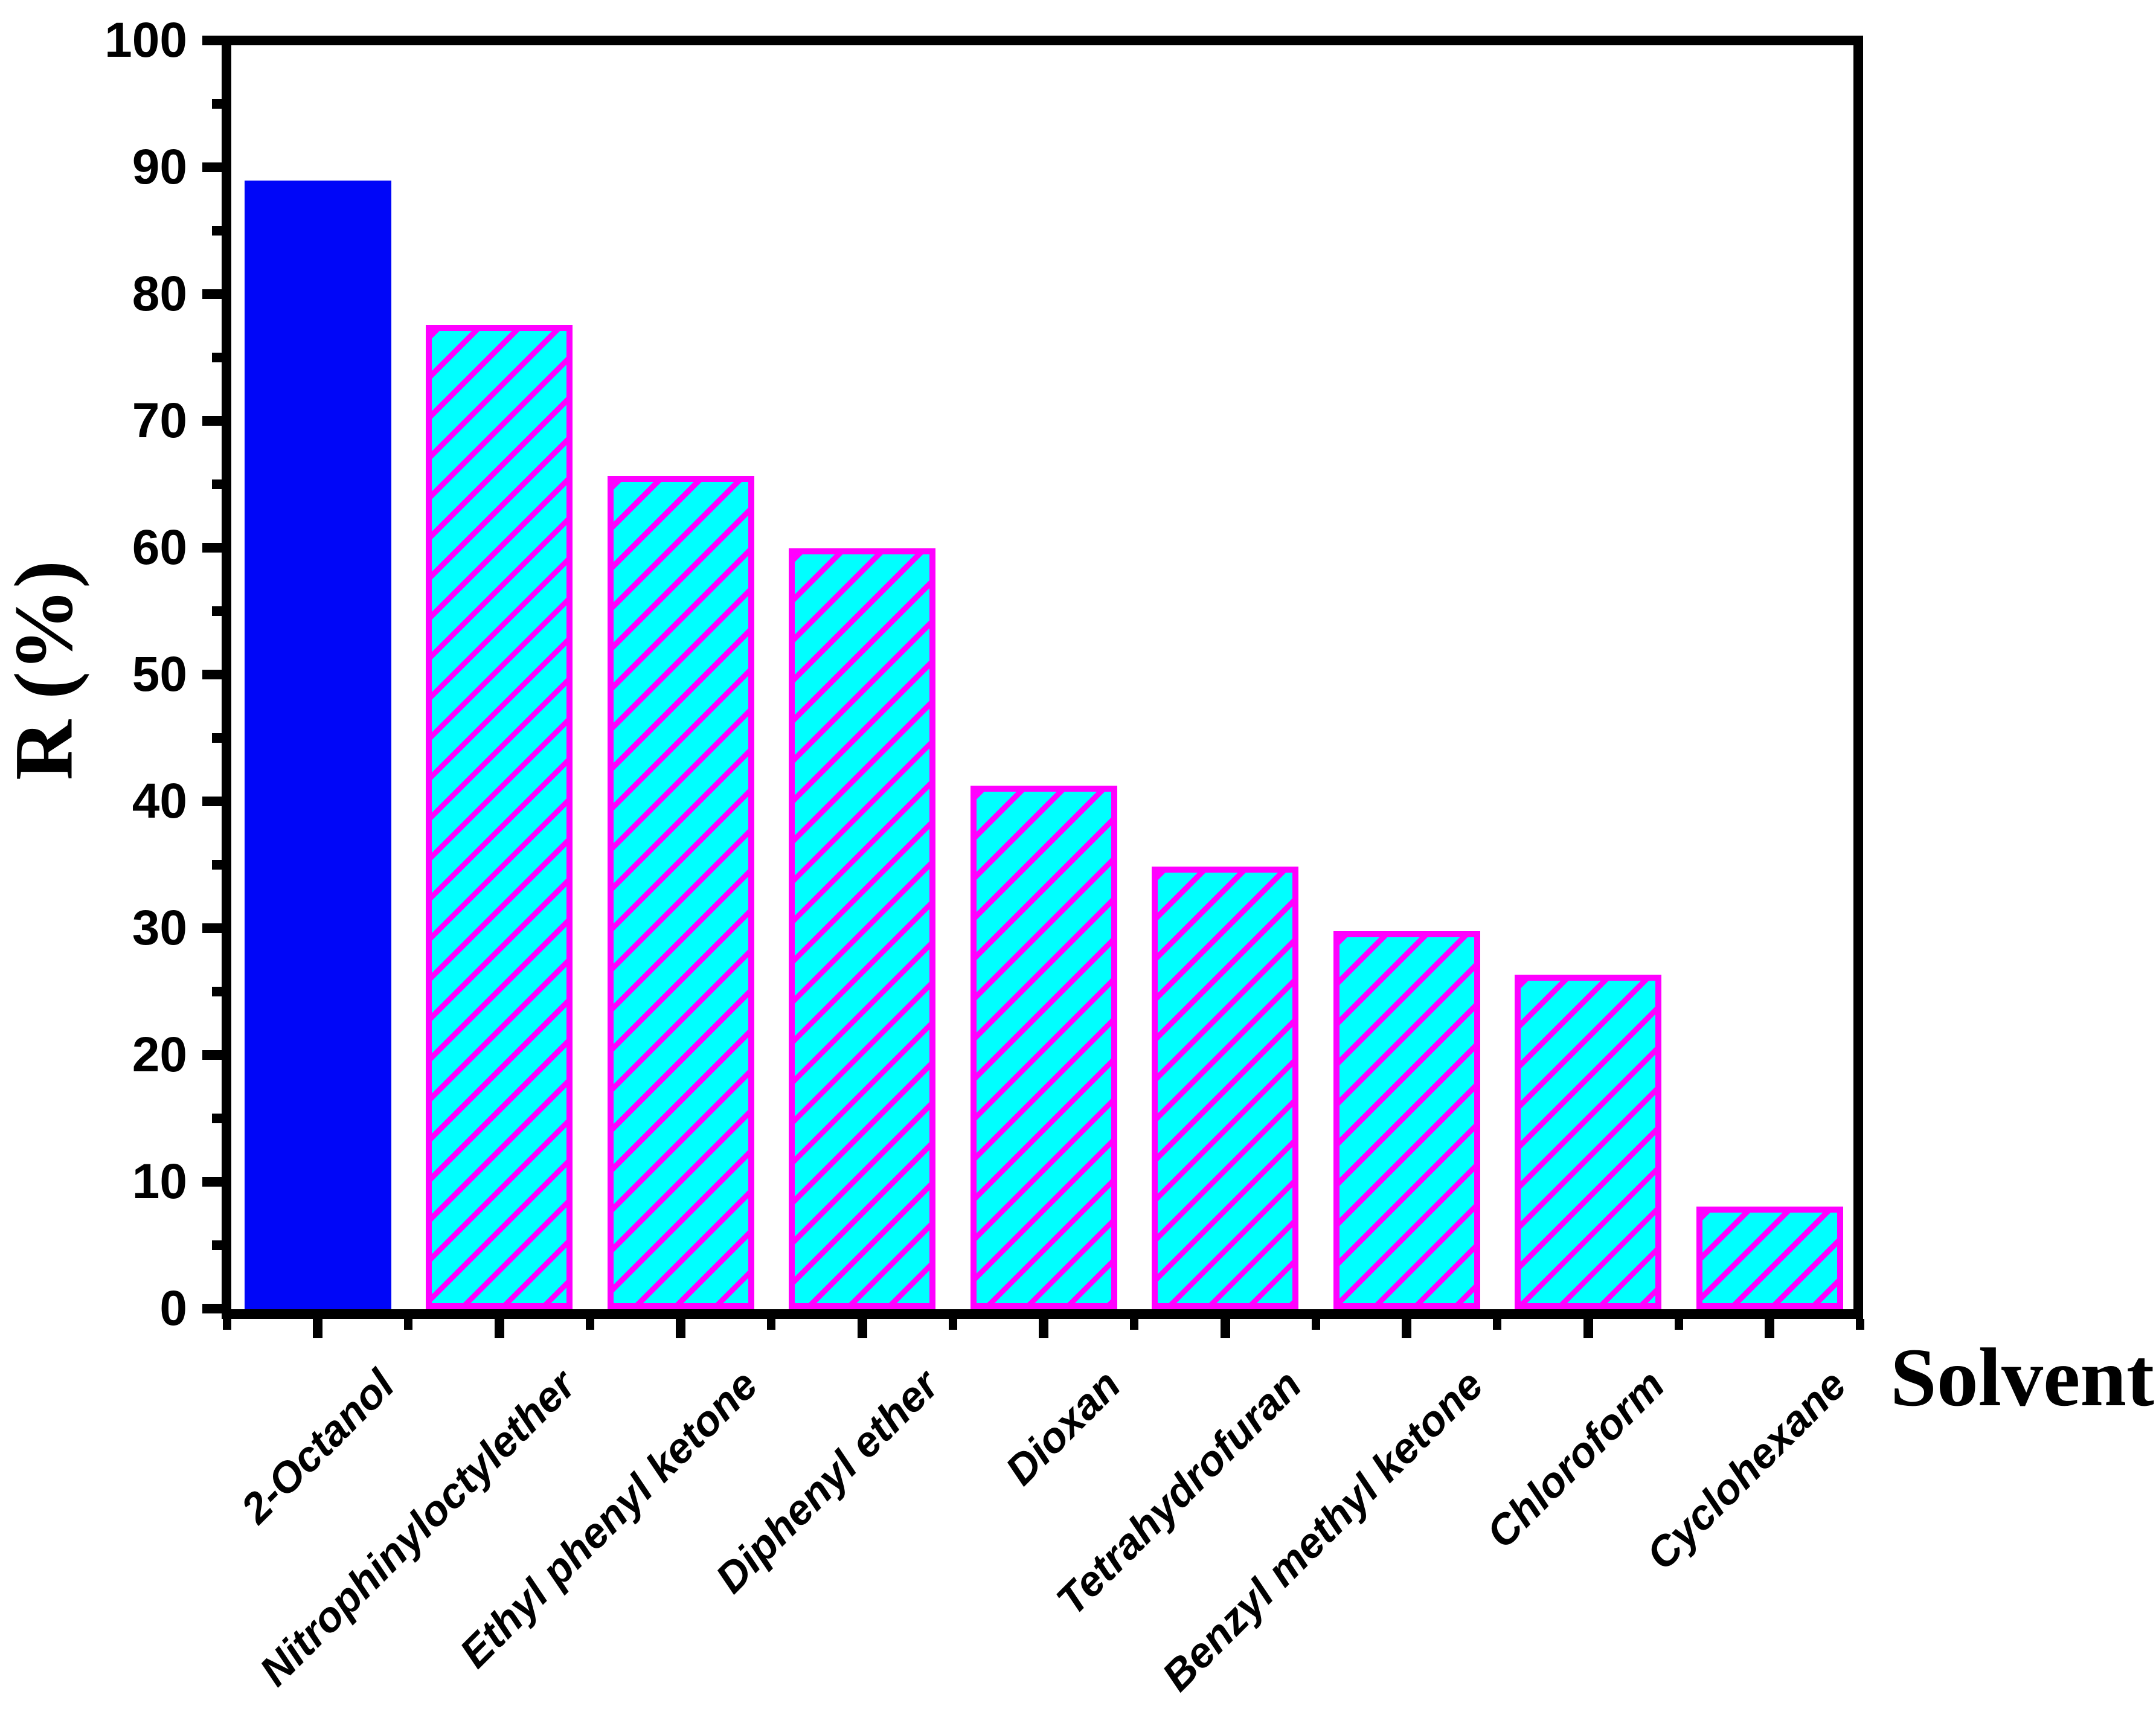  Describe the element at coordinates (159, 927) in the screenshot. I see `y-tick-label: 30` at that location.